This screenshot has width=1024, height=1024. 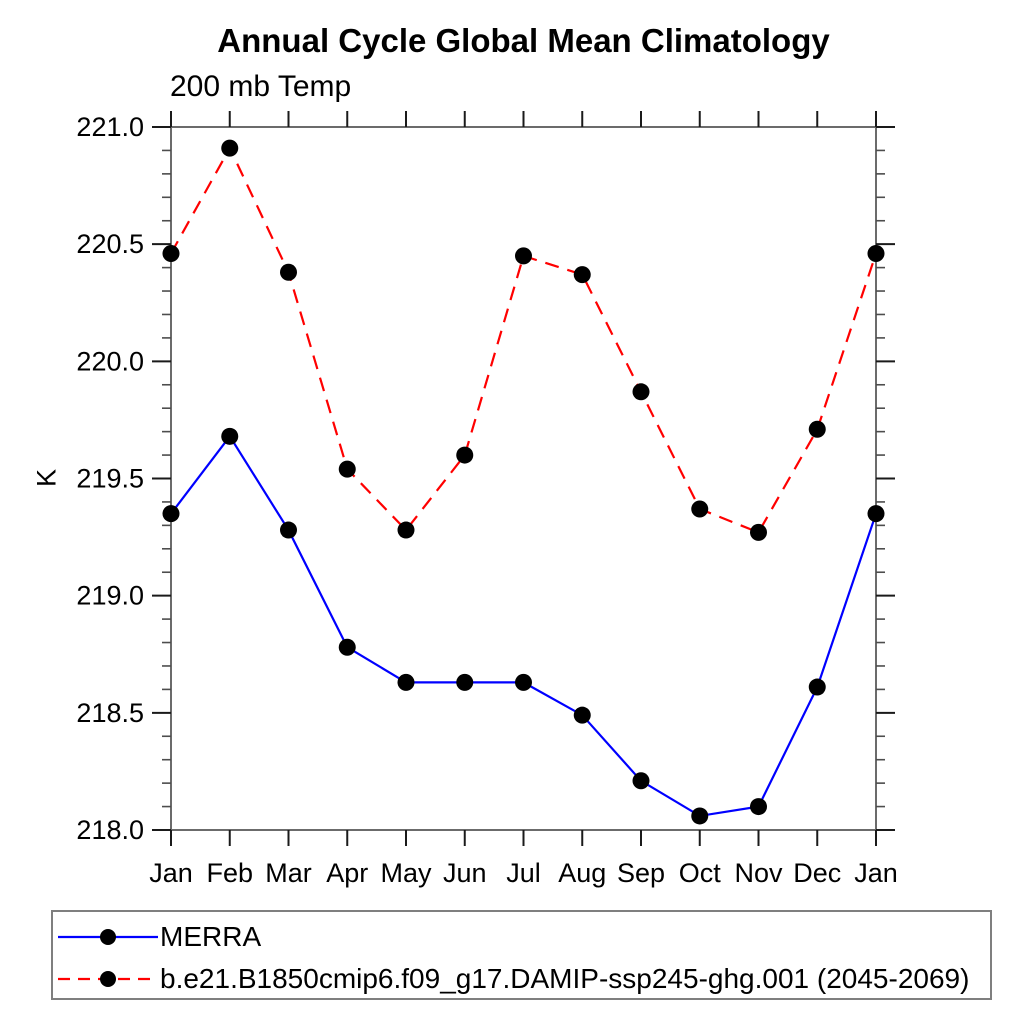 I want to click on x-tick-label: Feb, so click(x=229, y=873).